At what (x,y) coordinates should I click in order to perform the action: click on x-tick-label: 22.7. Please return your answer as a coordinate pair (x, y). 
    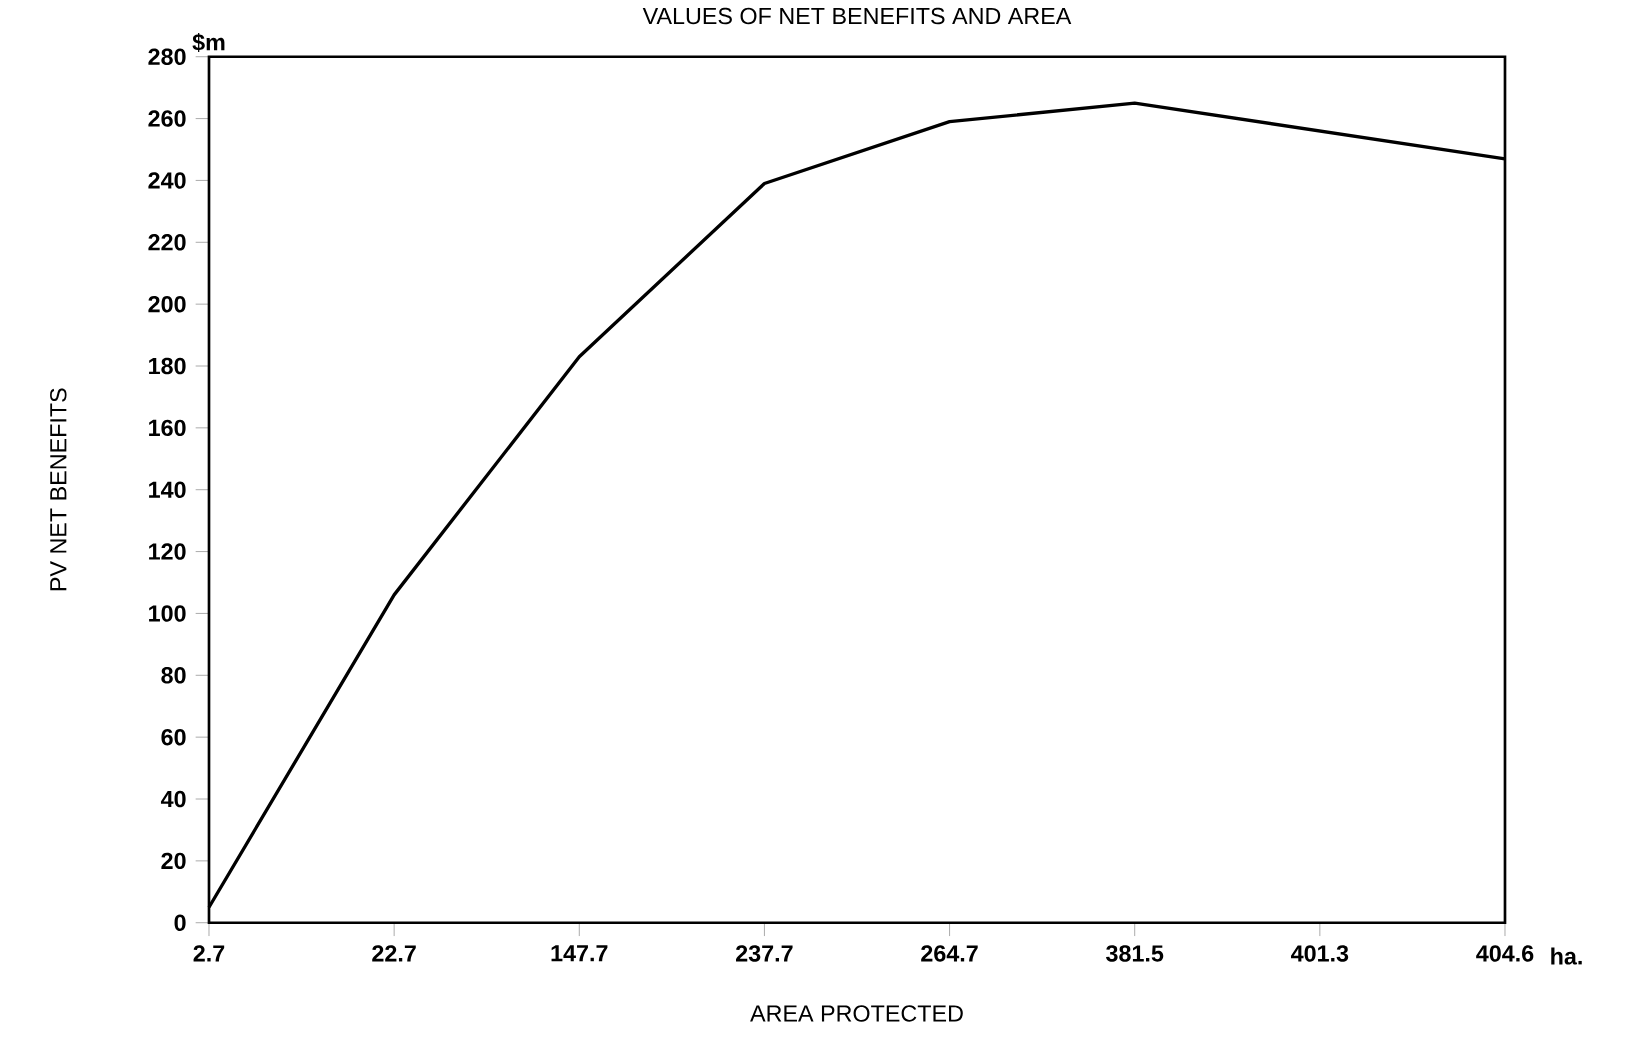
    Looking at the image, I should click on (394, 953).